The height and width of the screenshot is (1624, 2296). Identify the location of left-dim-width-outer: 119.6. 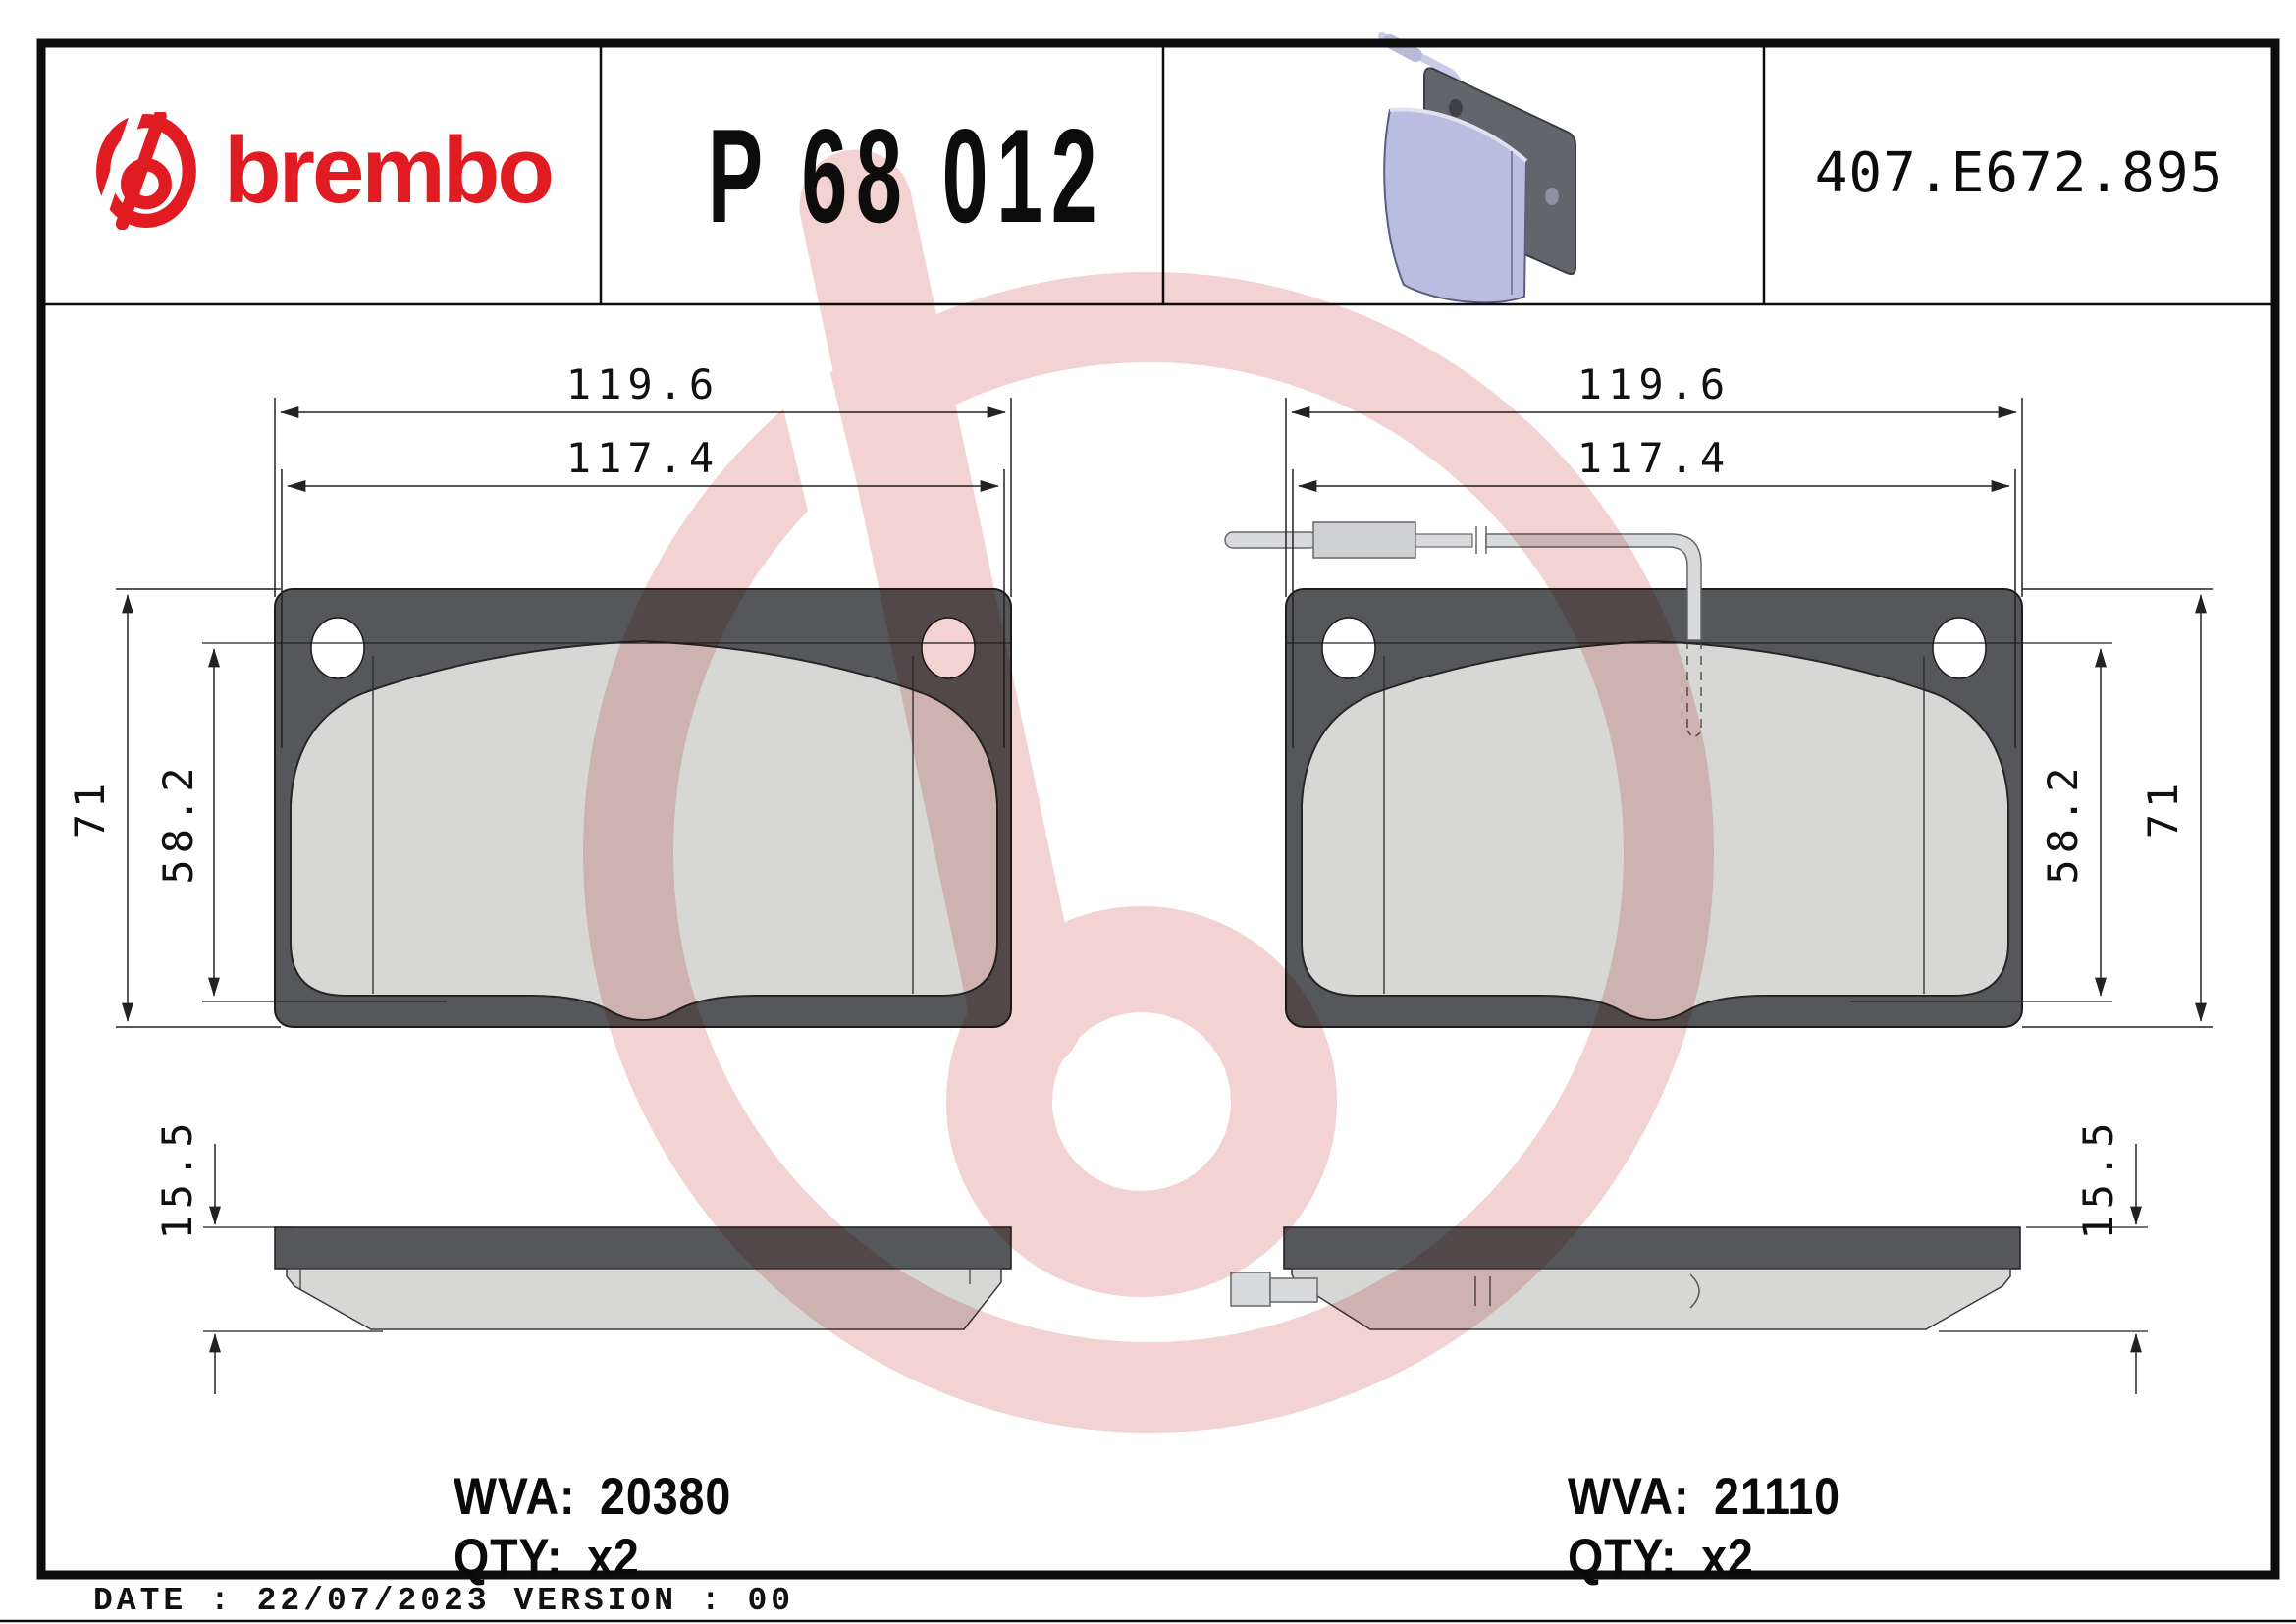
(643, 384).